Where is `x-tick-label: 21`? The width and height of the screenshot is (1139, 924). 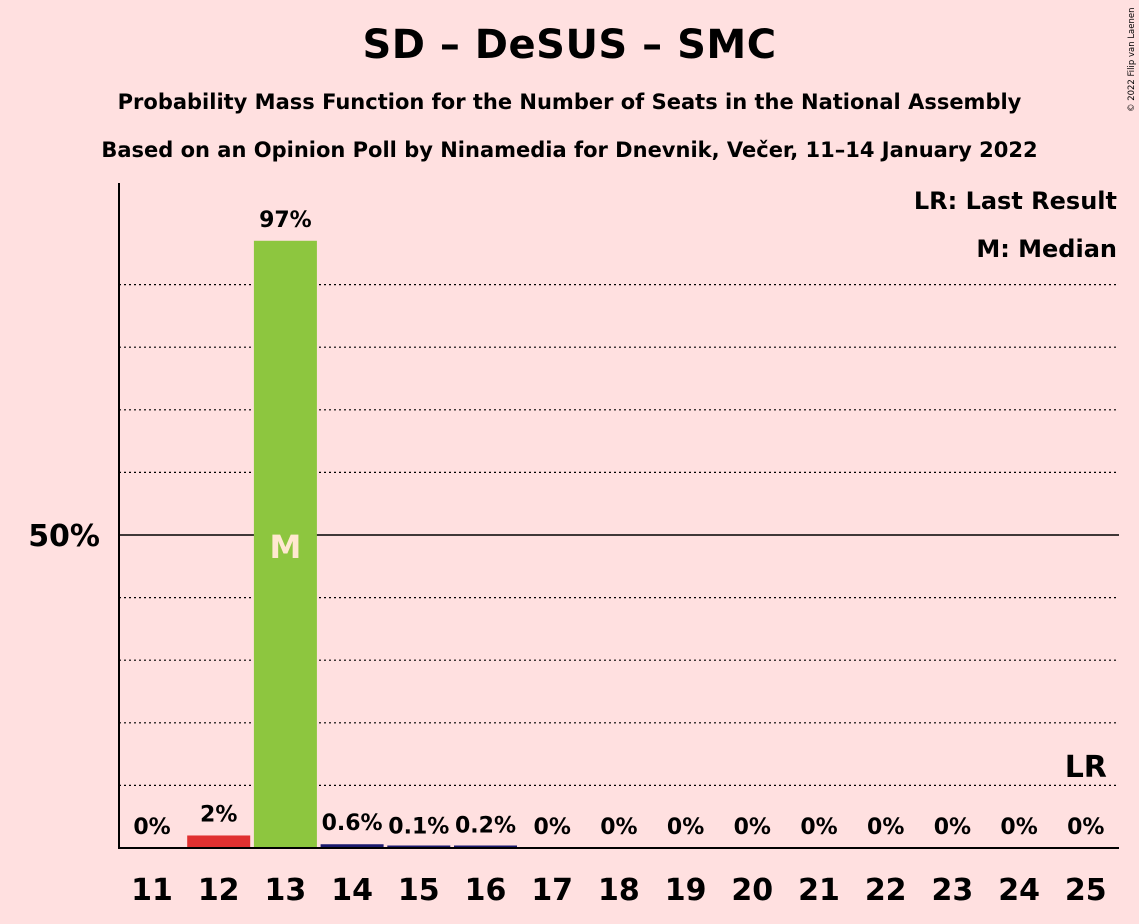 x-tick-label: 21 is located at coordinates (819, 890).